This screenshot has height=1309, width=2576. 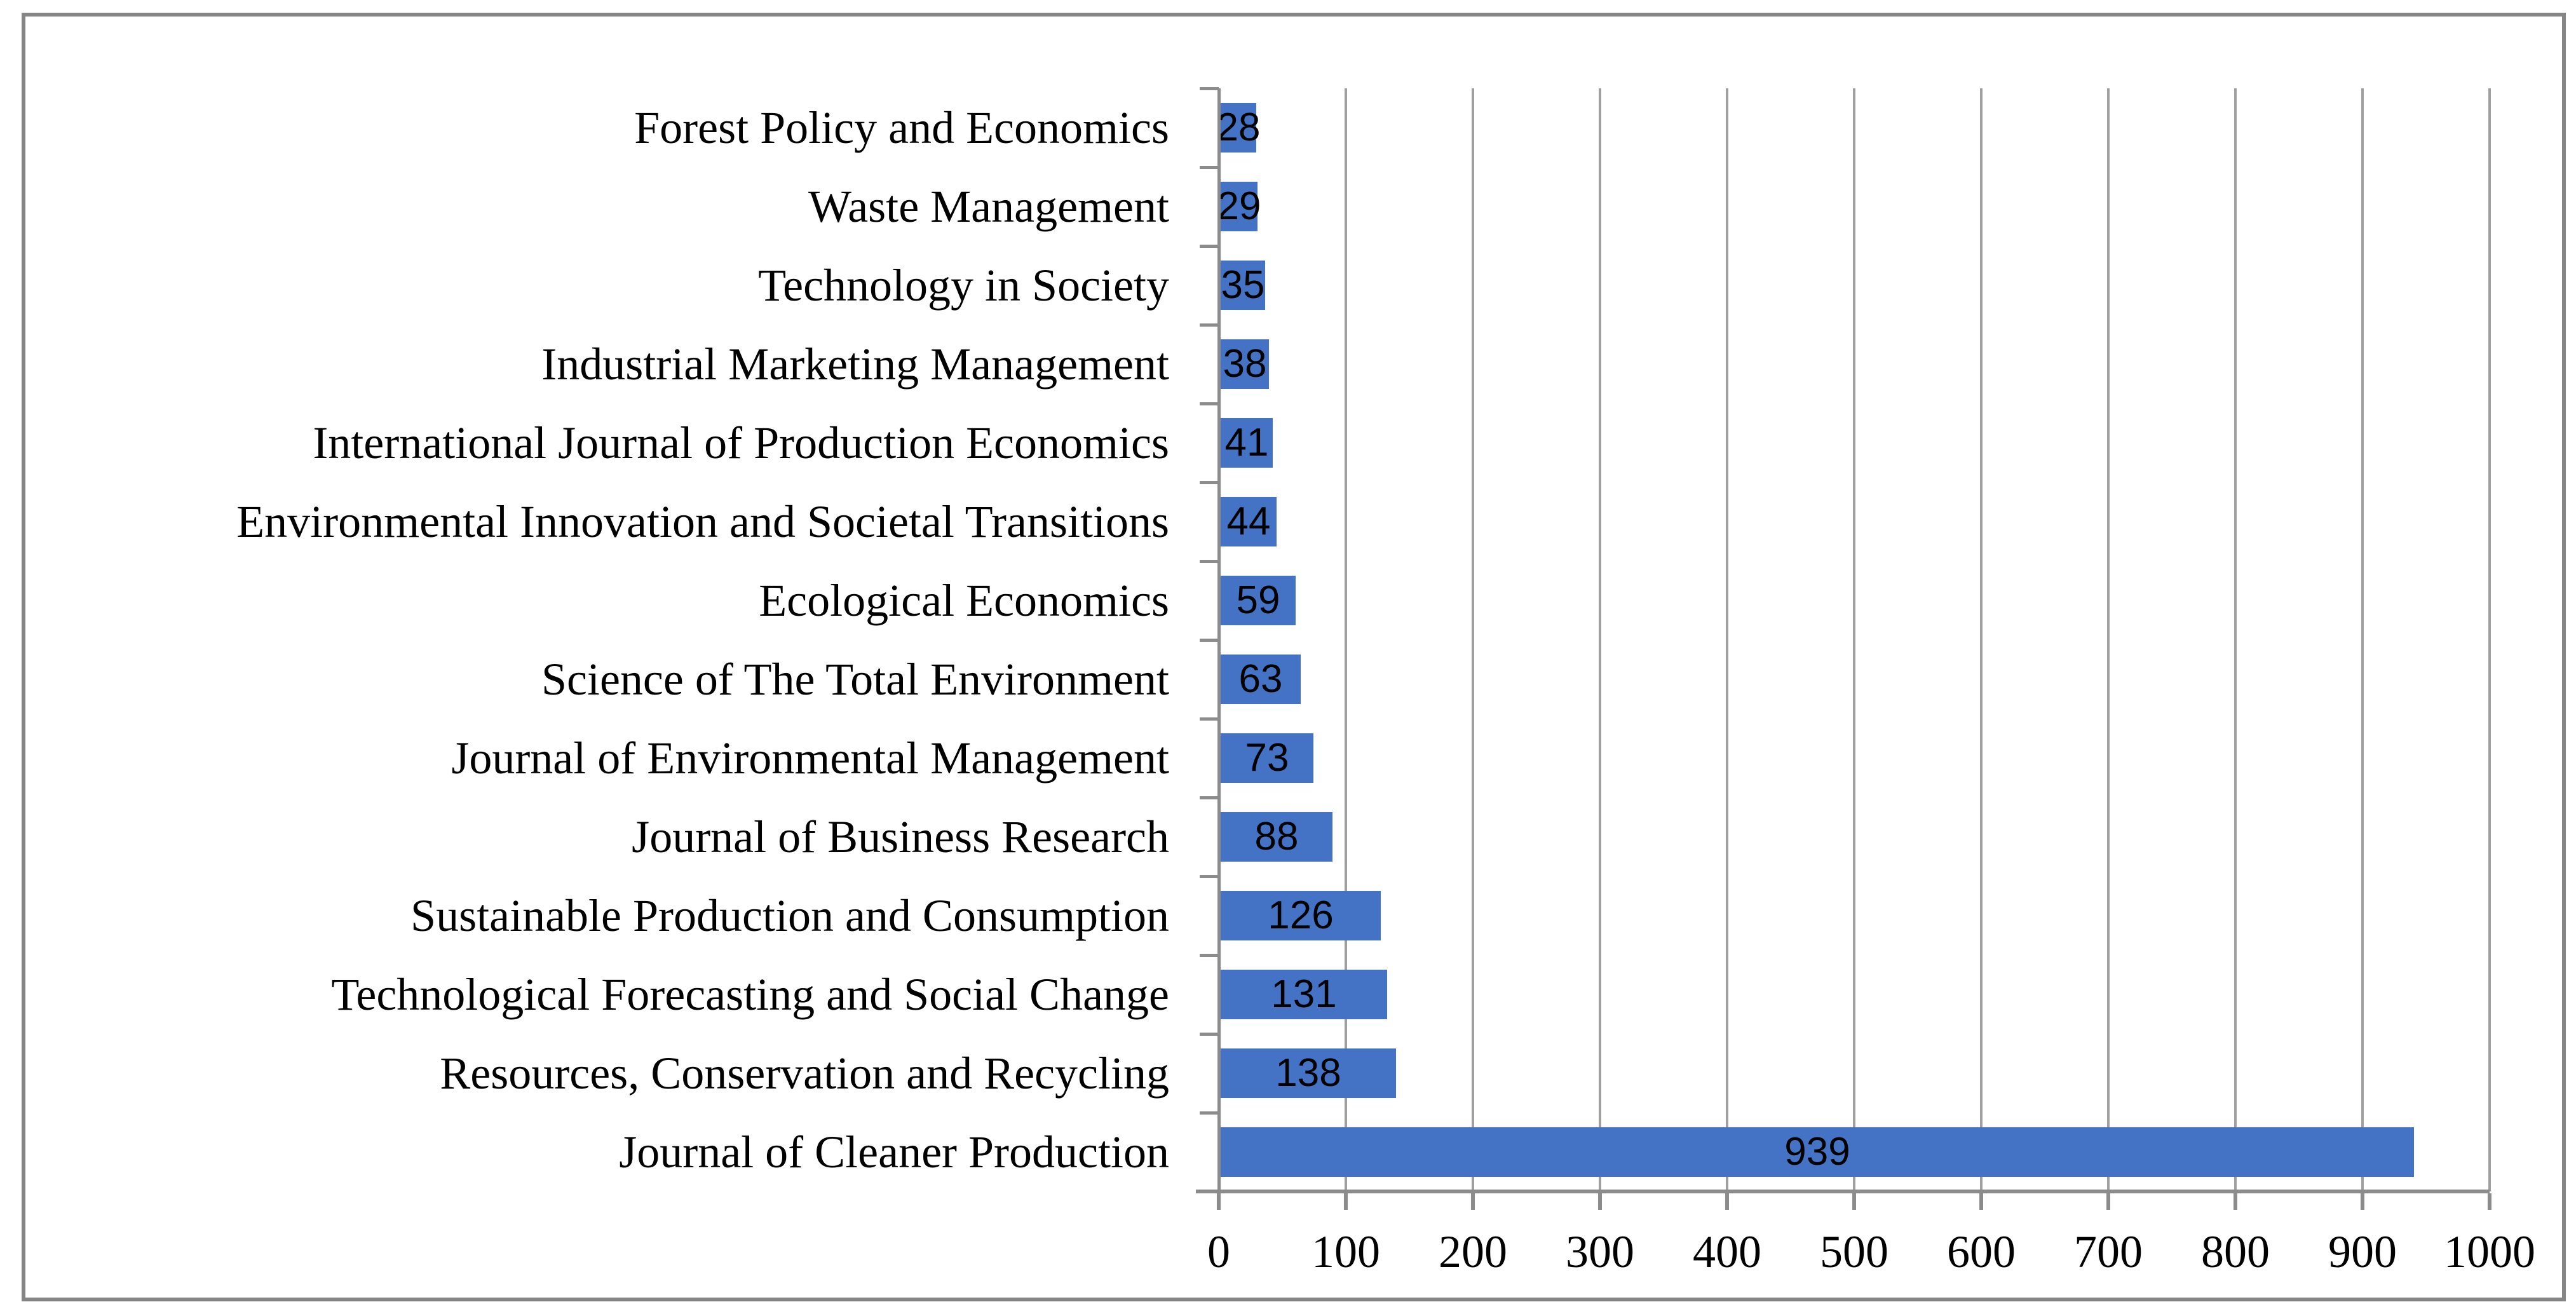 I want to click on x-axis-tick-label: 900, so click(x=2362, y=1251).